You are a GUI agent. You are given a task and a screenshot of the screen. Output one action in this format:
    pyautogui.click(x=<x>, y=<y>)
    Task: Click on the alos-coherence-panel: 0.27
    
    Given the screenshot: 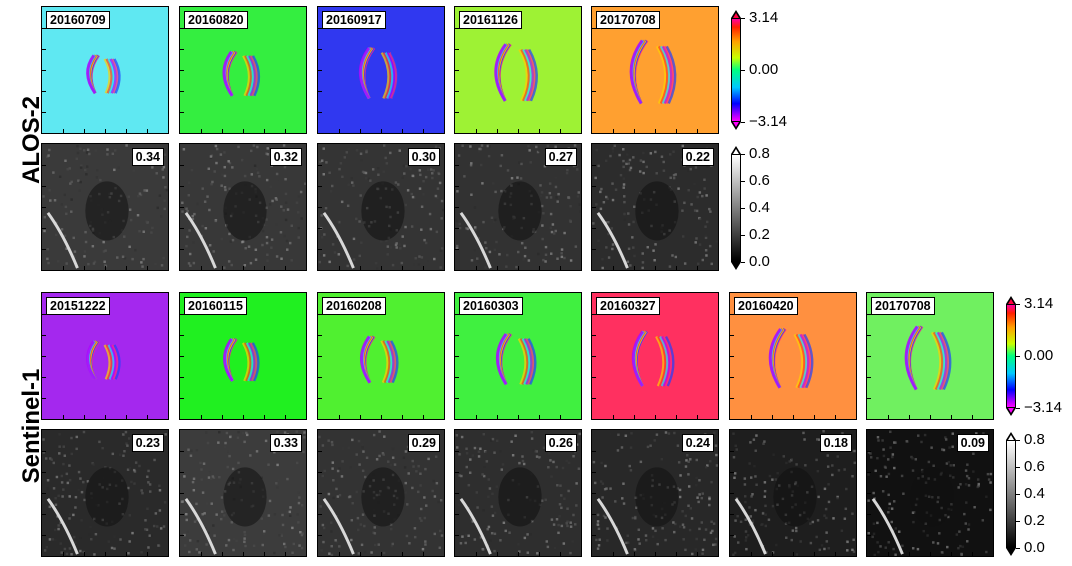 What is the action you would take?
    pyautogui.click(x=518, y=207)
    